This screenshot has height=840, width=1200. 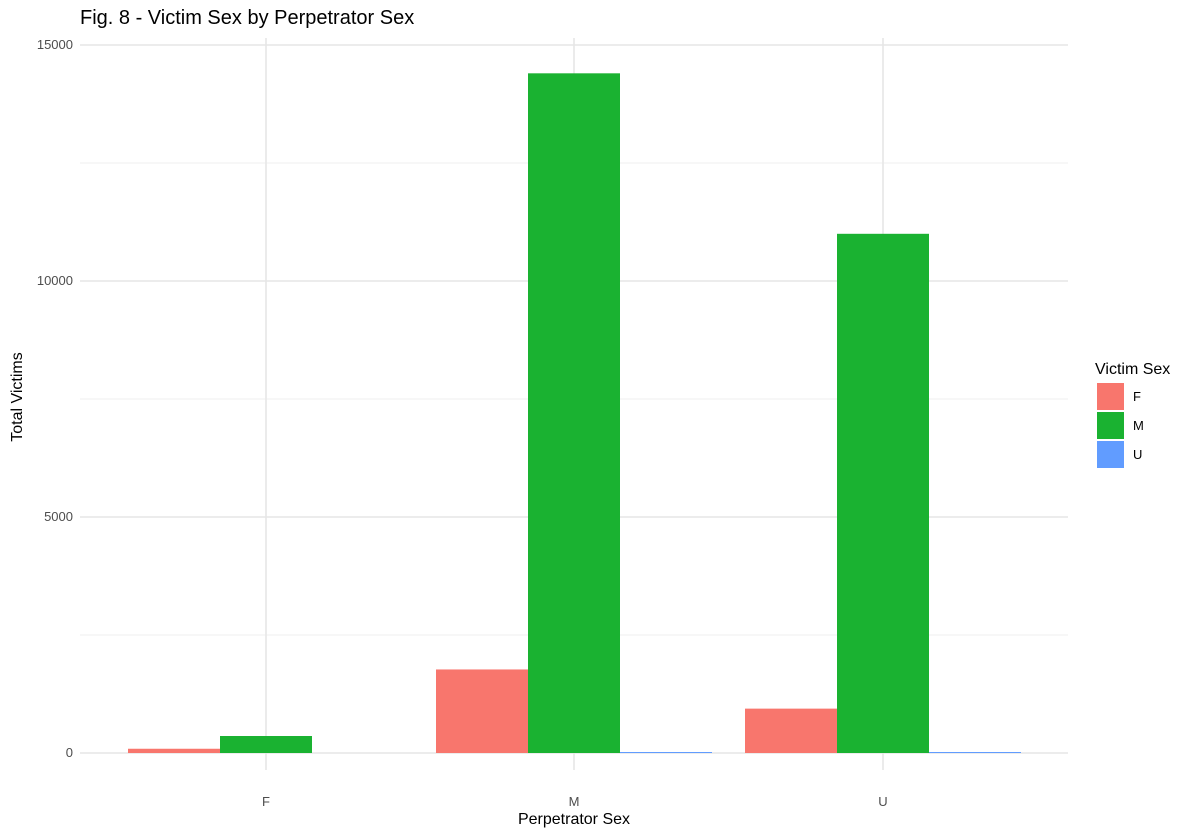 I want to click on legend-key-M, so click(x=1110, y=425).